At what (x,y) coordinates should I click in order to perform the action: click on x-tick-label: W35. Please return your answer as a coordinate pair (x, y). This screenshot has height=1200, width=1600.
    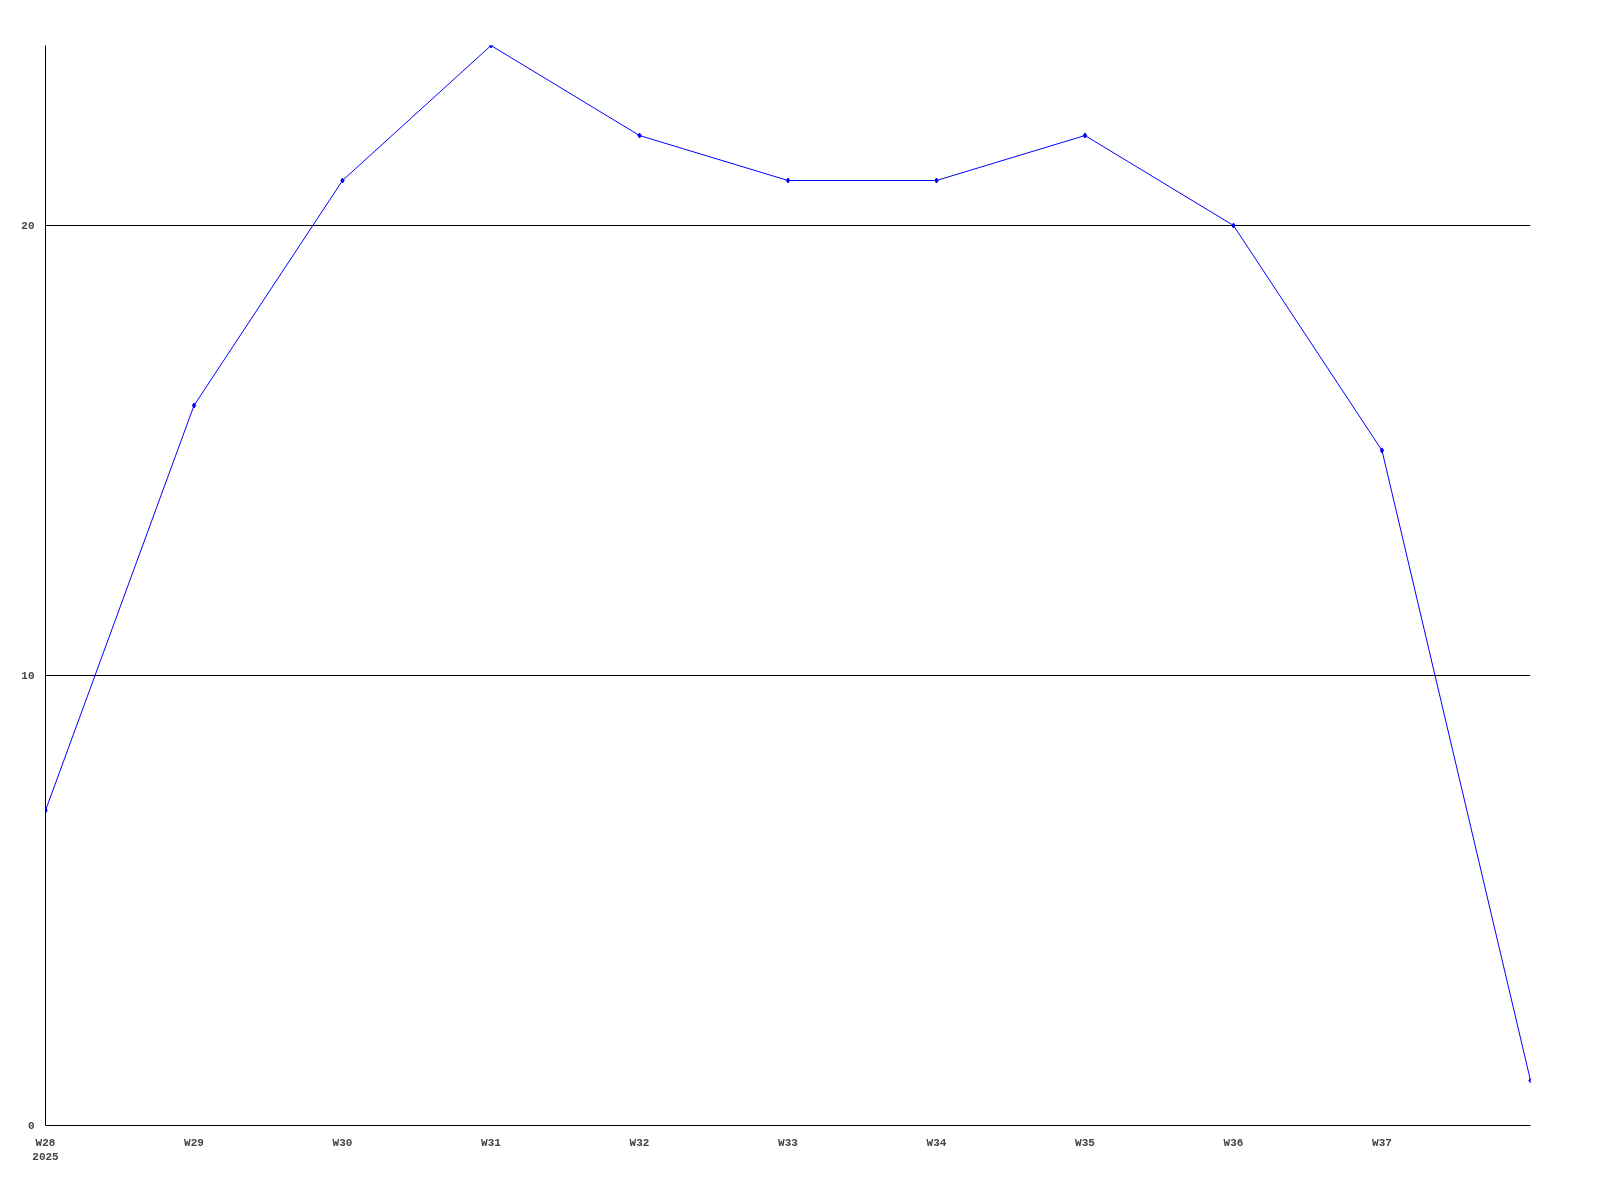
    Looking at the image, I should click on (1085, 1142).